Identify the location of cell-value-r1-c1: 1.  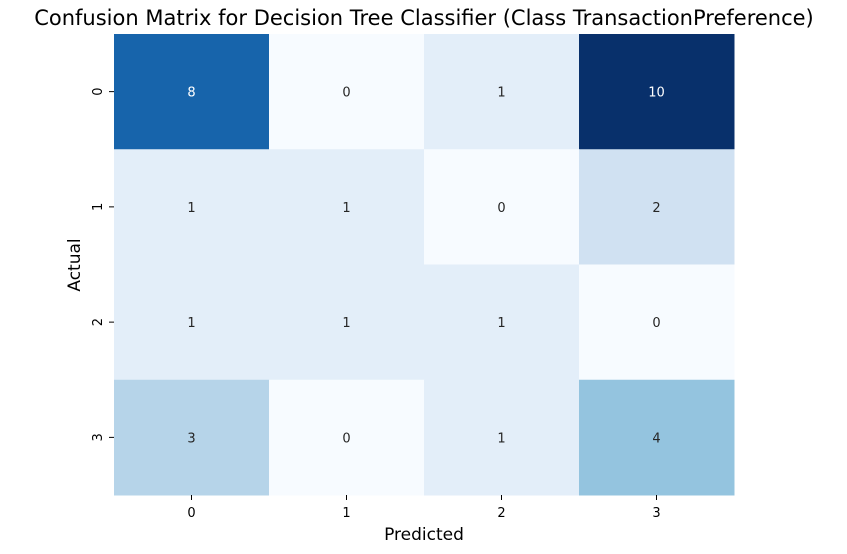
(346, 208).